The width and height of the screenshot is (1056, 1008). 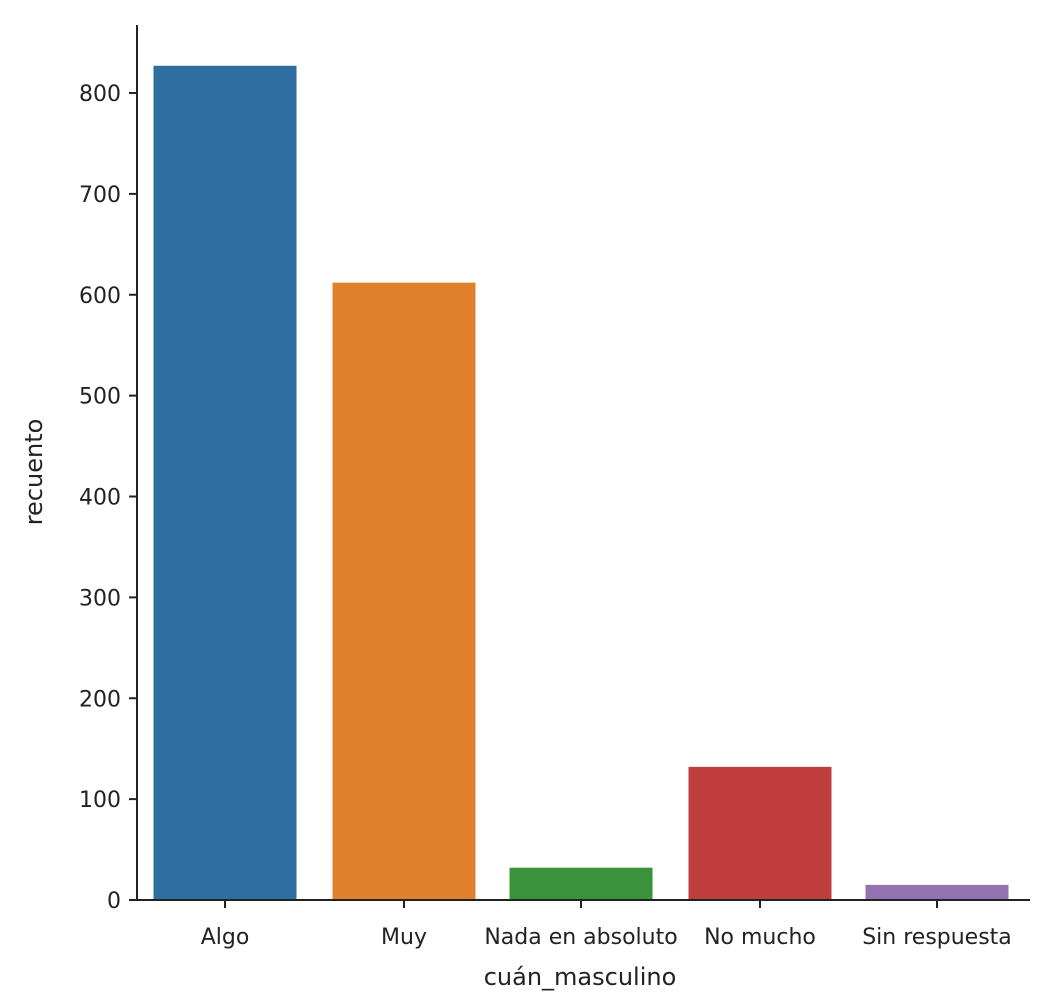 What do you see at coordinates (225, 483) in the screenshot?
I see `bar-algo` at bounding box center [225, 483].